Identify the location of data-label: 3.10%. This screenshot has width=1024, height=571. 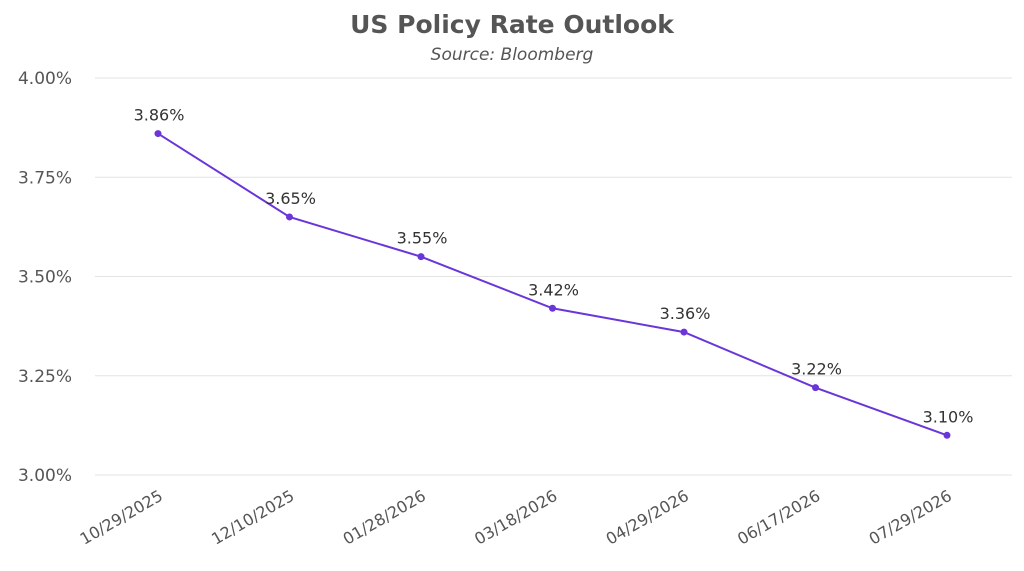
(948, 416).